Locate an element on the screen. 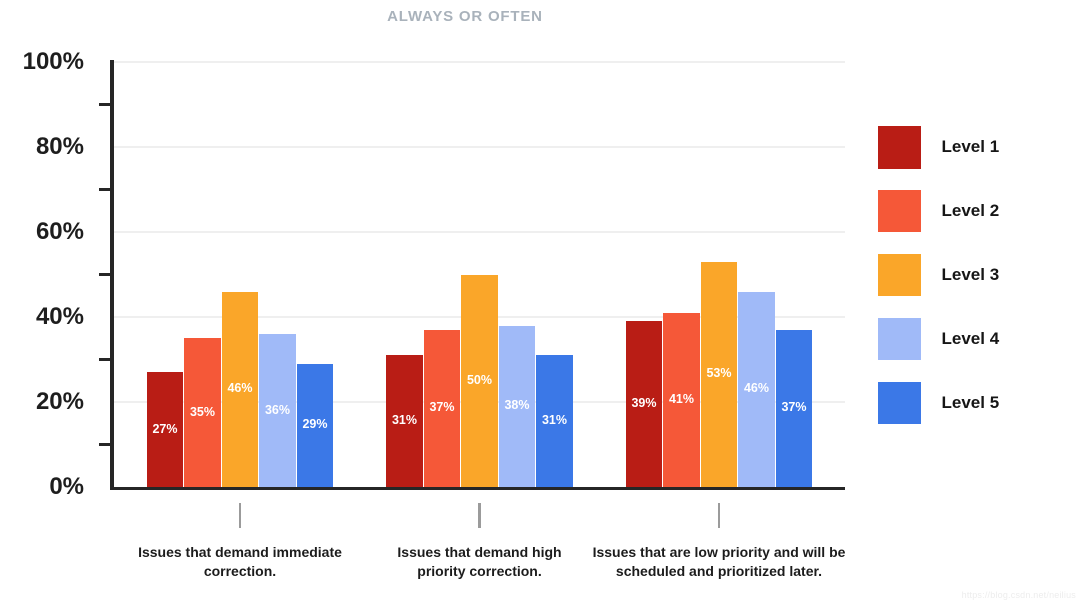  x-axis-line is located at coordinates (477, 488).